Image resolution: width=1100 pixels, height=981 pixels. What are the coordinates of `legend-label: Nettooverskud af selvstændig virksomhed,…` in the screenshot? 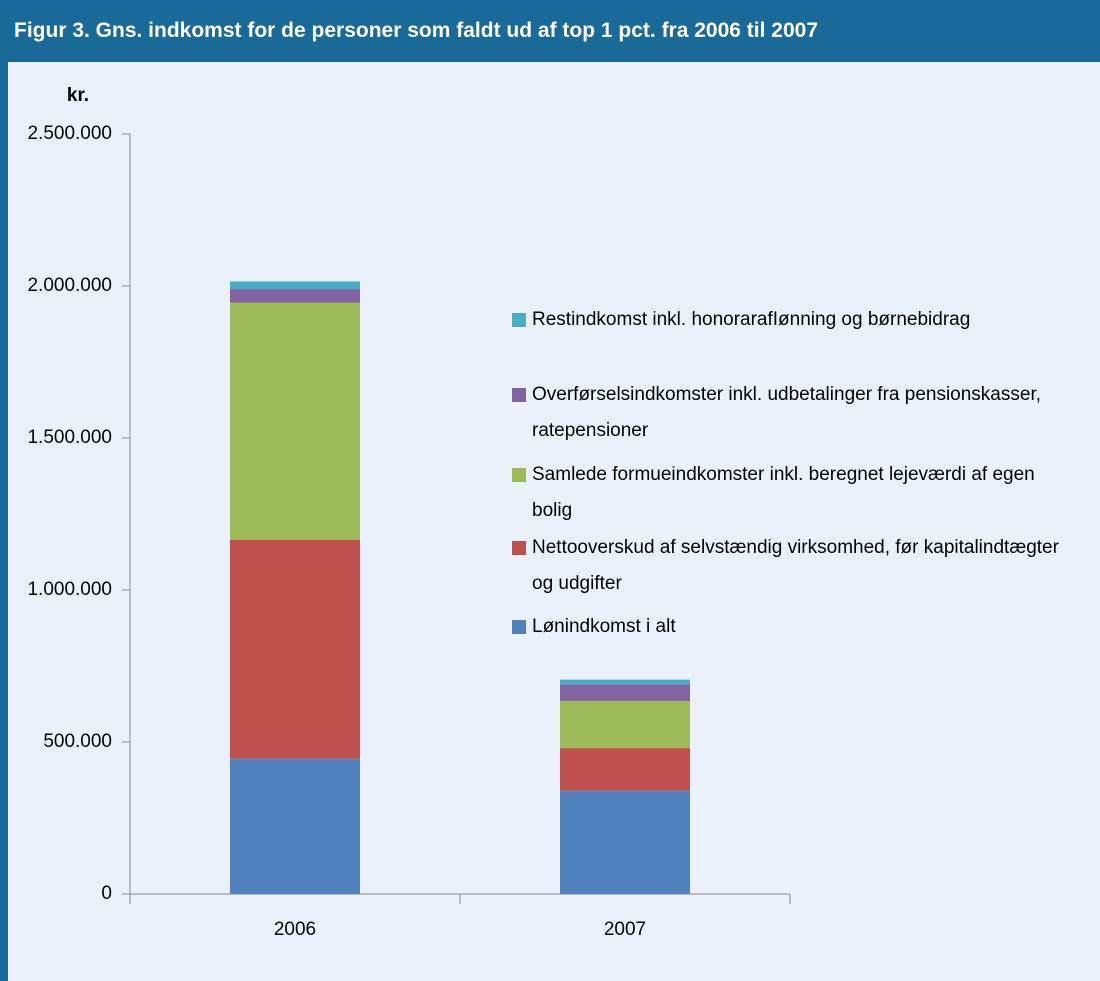 It's located at (795, 565).